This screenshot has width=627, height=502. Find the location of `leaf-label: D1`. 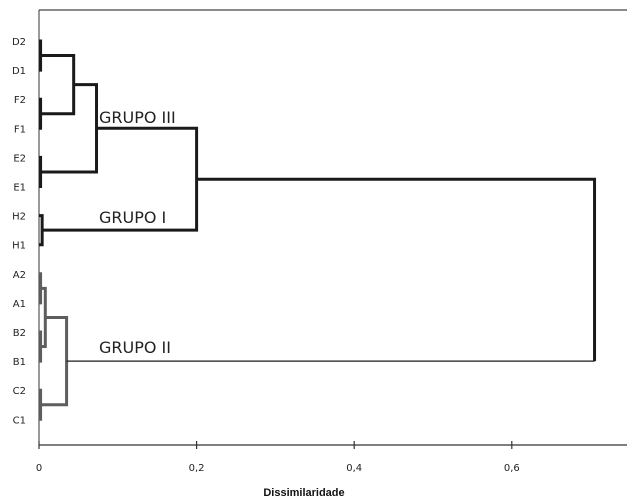

leaf-label: D1 is located at coordinates (19, 71).